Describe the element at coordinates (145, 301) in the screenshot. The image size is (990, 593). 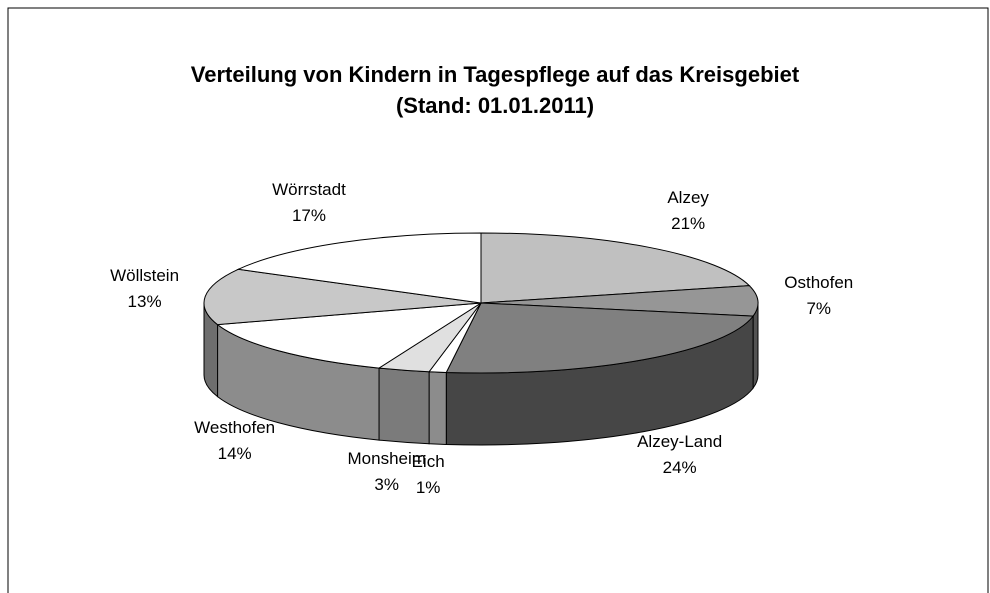
I see `slice-value-label: 13%` at that location.